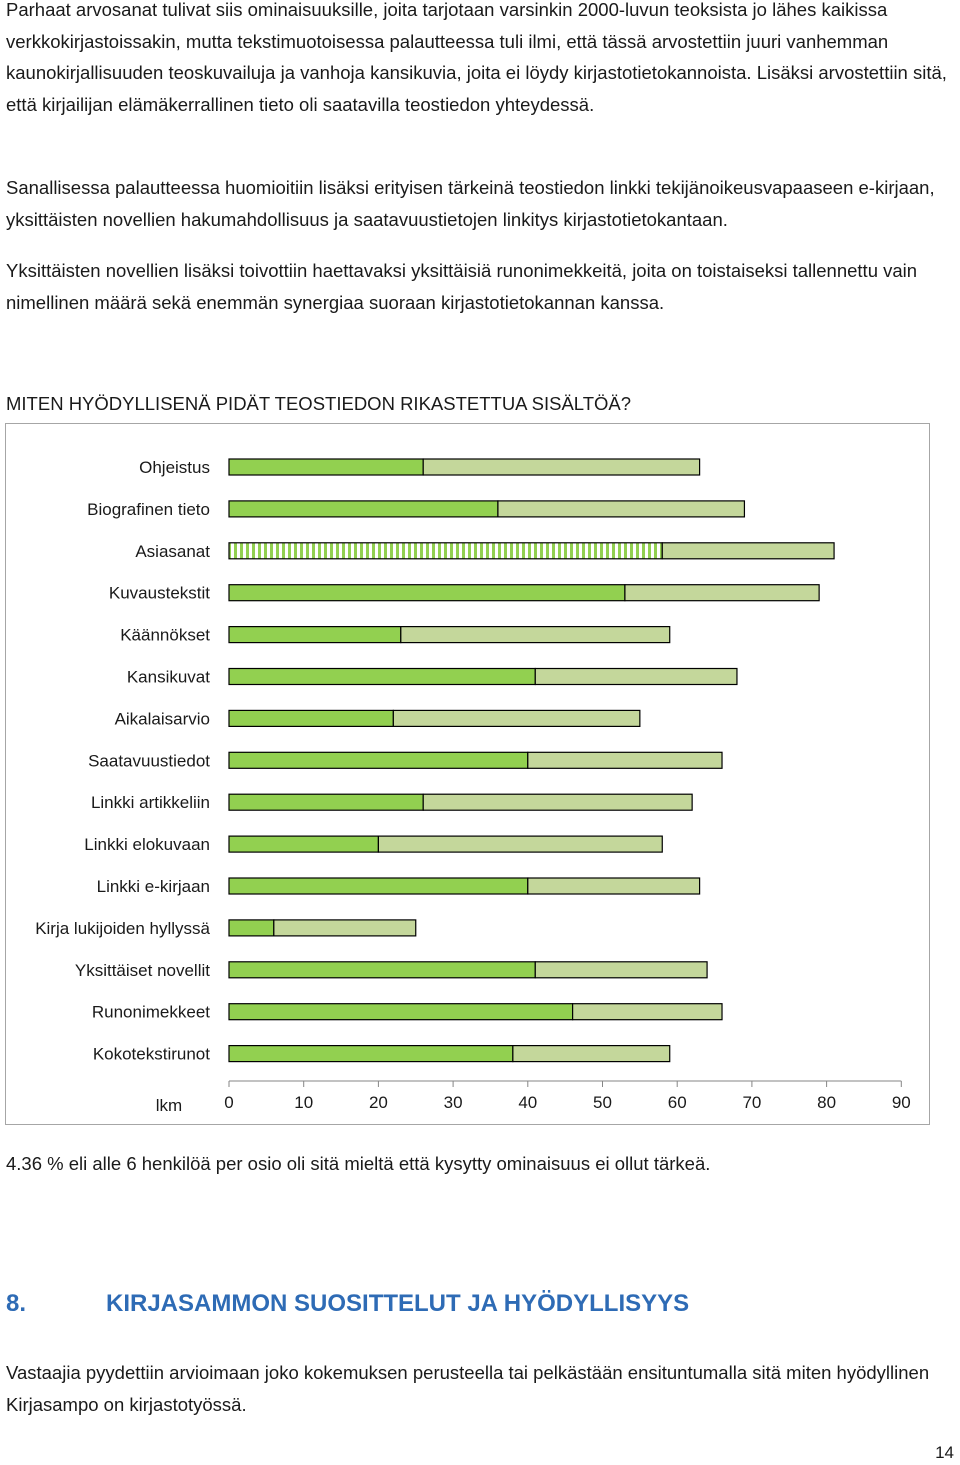 The image size is (960, 1465). I want to click on category-label-kokotekstirunot: Kokotekstirunot, so click(151, 1054).